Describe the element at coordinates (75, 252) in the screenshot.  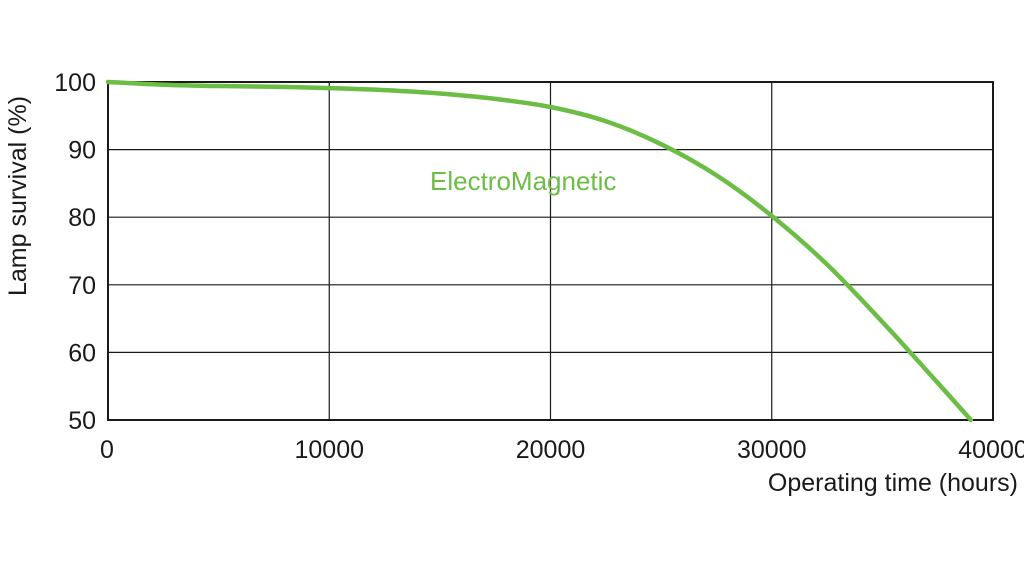
I see `y-tick-labels: 50 60 70 80 90 100` at that location.